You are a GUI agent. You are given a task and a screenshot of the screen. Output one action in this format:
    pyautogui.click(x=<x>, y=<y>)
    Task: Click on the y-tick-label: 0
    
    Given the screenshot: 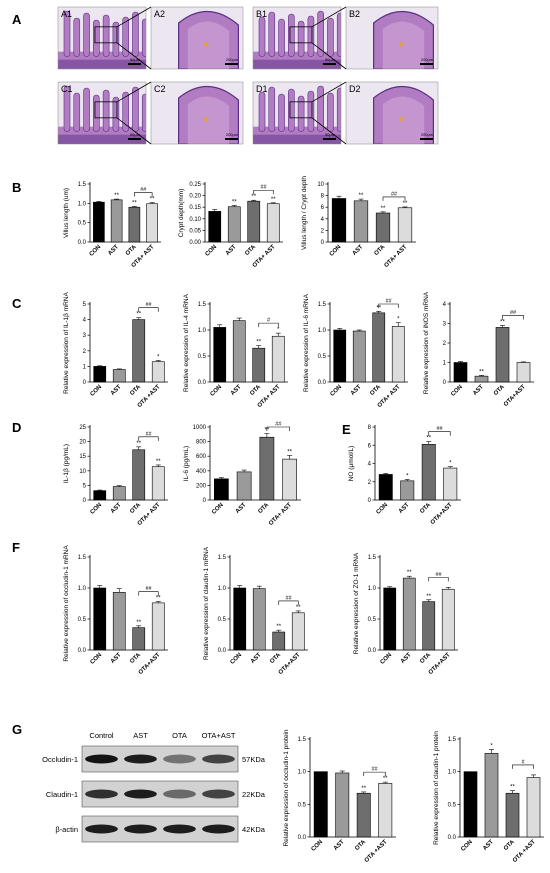 What is the action you would take?
    pyautogui.click(x=323, y=243)
    